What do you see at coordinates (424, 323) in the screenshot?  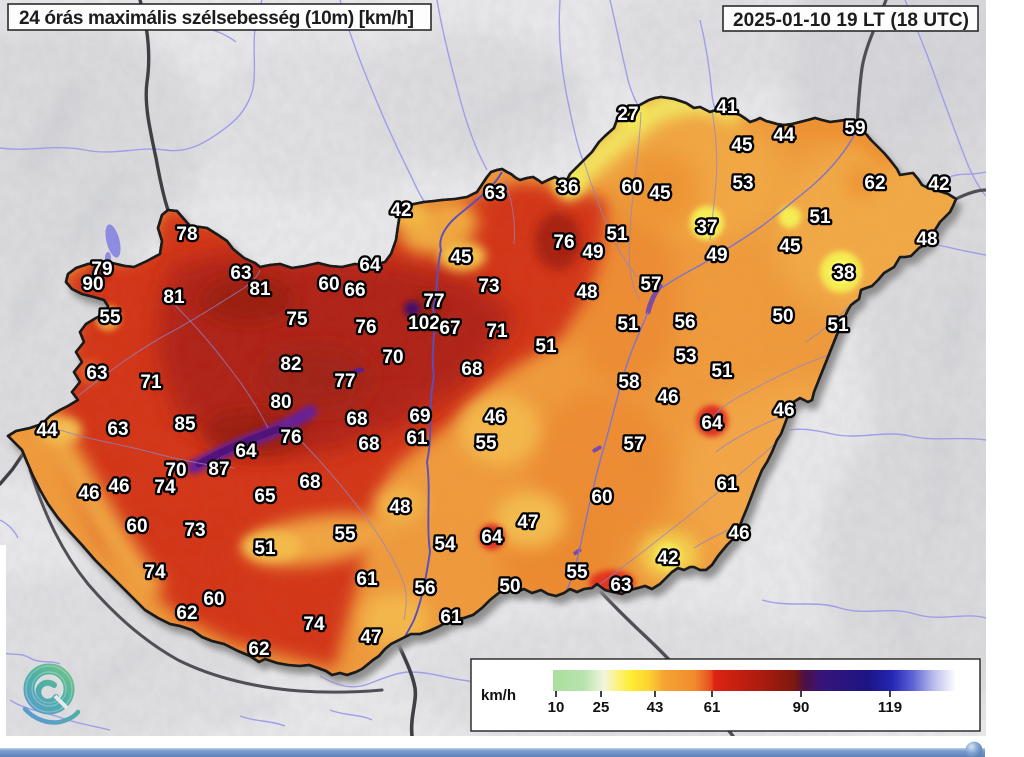 I see `svg-text: 102` at bounding box center [424, 323].